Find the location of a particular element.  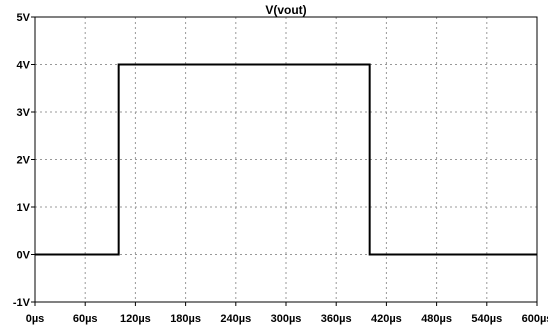

y-tick-label: 0V is located at coordinates (24, 256).